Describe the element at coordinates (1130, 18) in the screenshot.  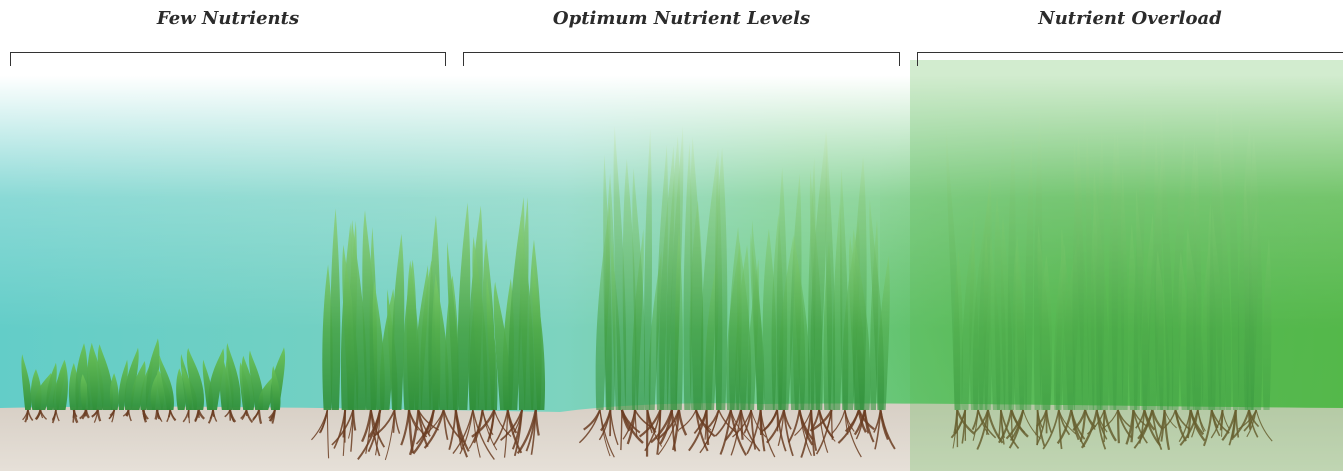
I see `panel-label-nutrient-overload: Nutrient Overload` at that location.